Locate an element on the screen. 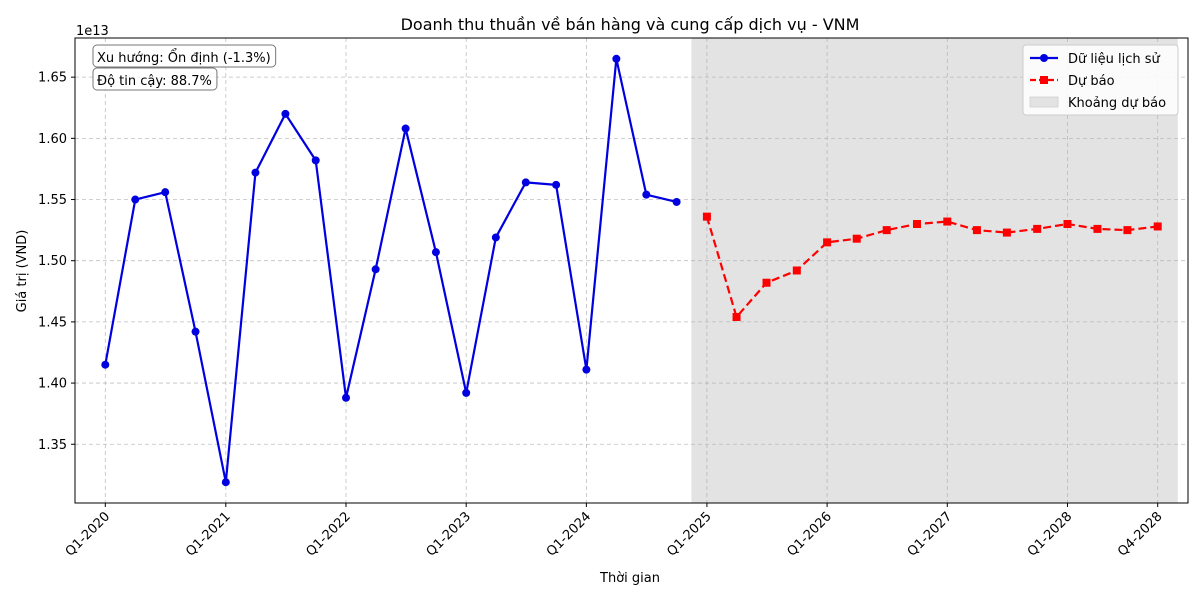  annotation-box: Độ tin cậy: 88.7% is located at coordinates (155, 79).